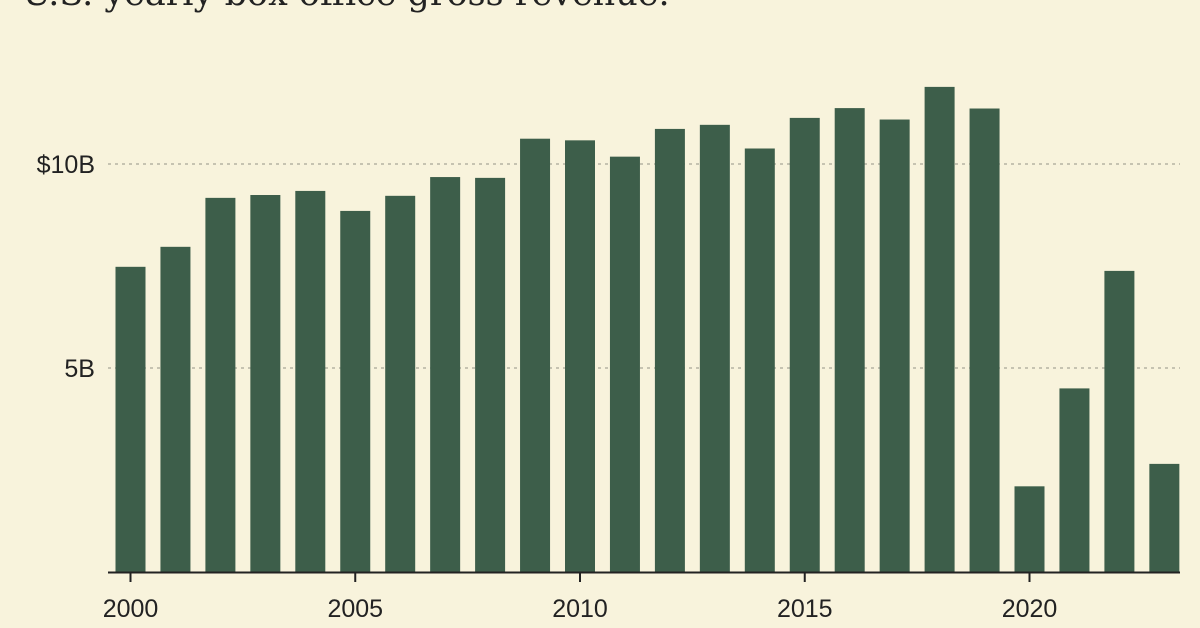 The image size is (1200, 628). I want to click on bar-2023, so click(1164, 517).